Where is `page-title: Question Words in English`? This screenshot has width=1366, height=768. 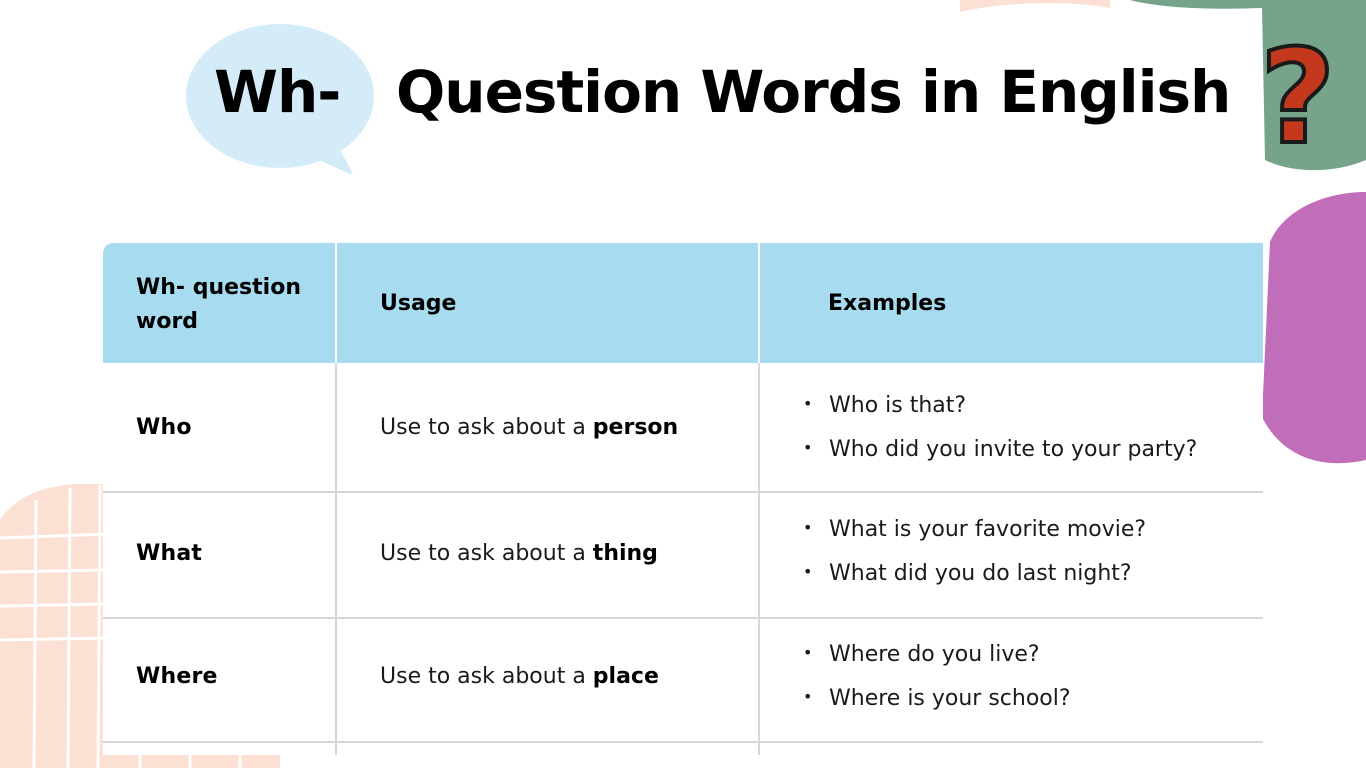 page-title: Question Words in English is located at coordinates (813, 92).